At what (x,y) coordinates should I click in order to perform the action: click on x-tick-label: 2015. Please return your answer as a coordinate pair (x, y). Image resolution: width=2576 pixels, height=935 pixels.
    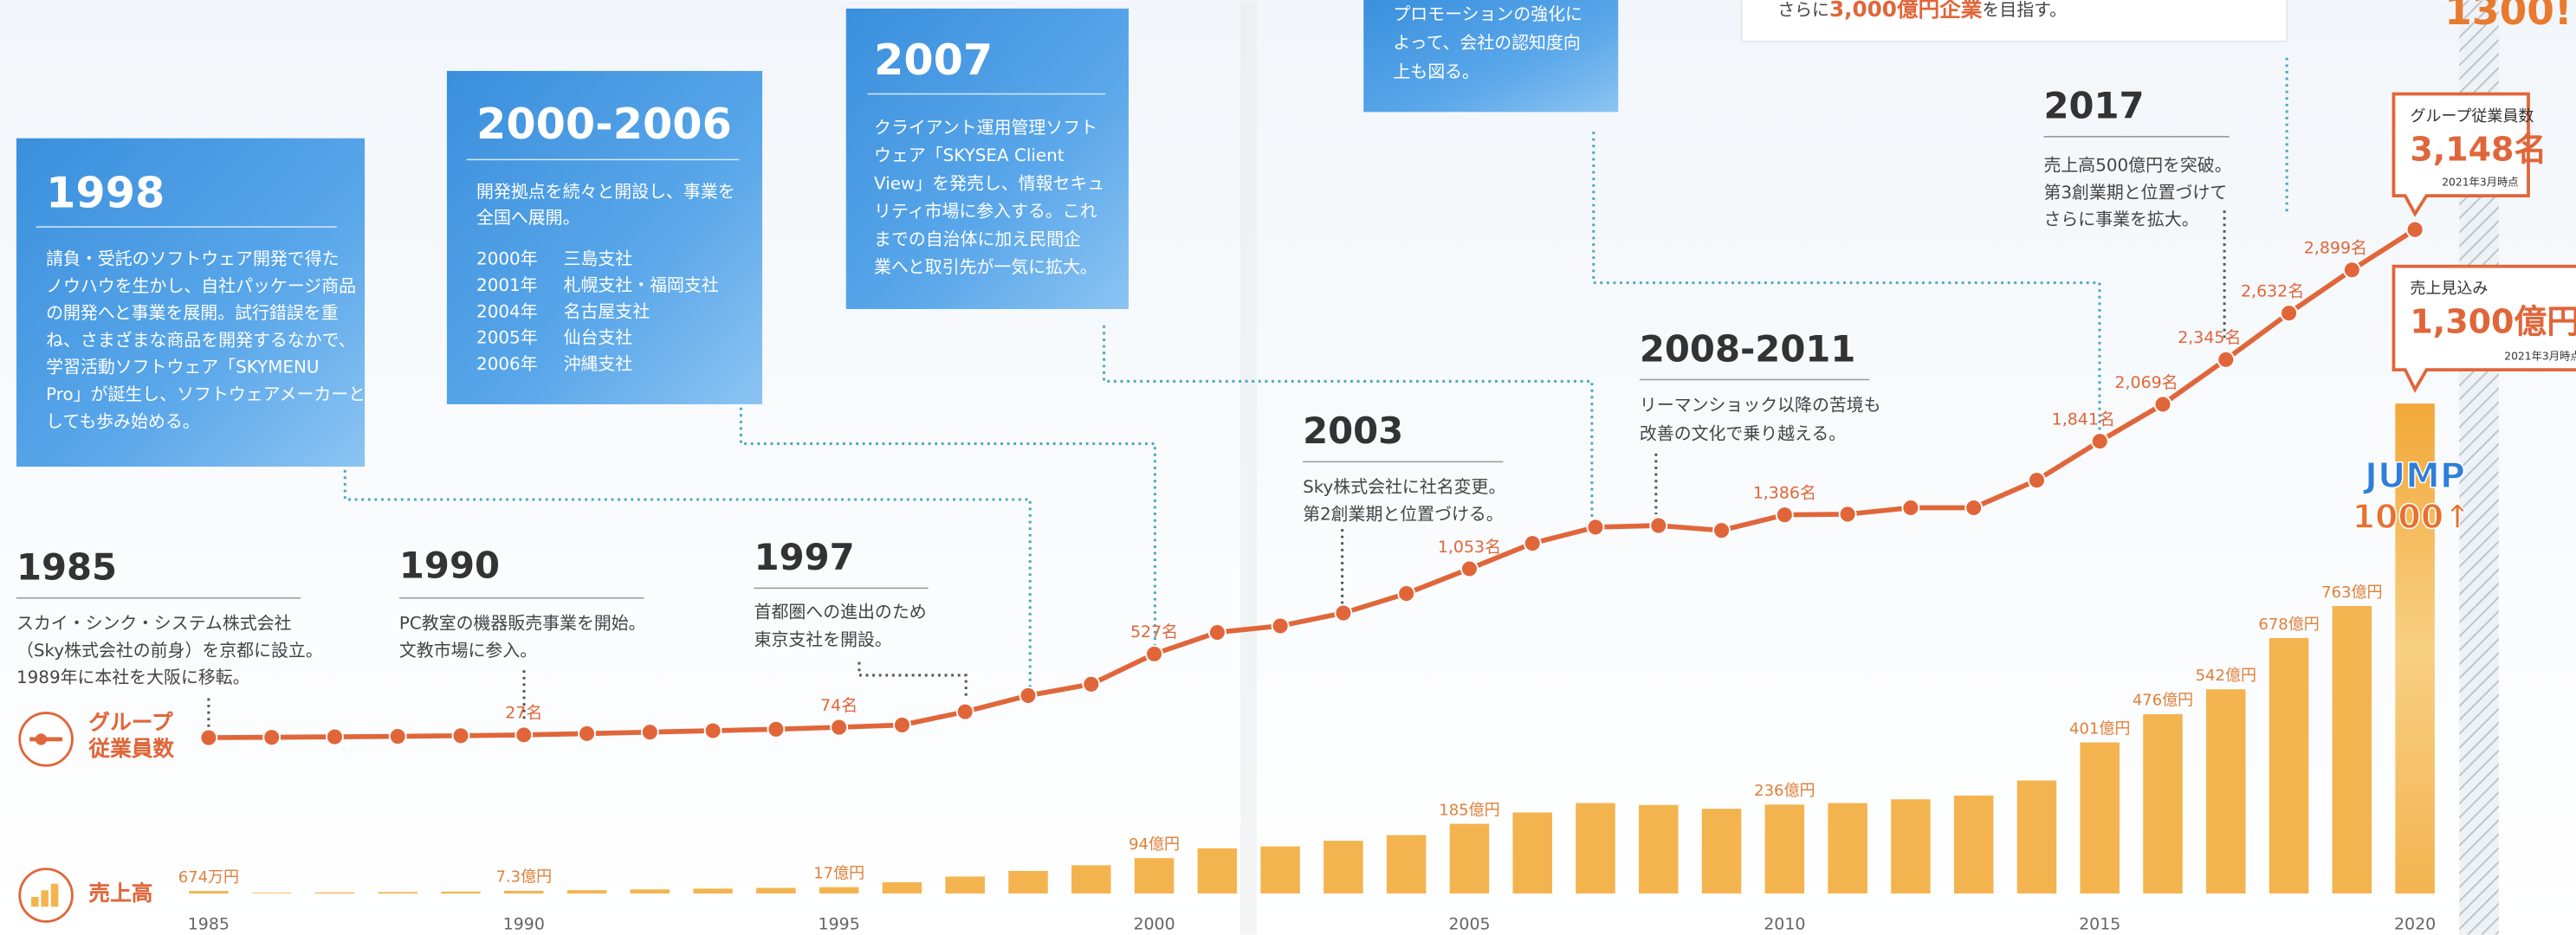
    Looking at the image, I should click on (2099, 924).